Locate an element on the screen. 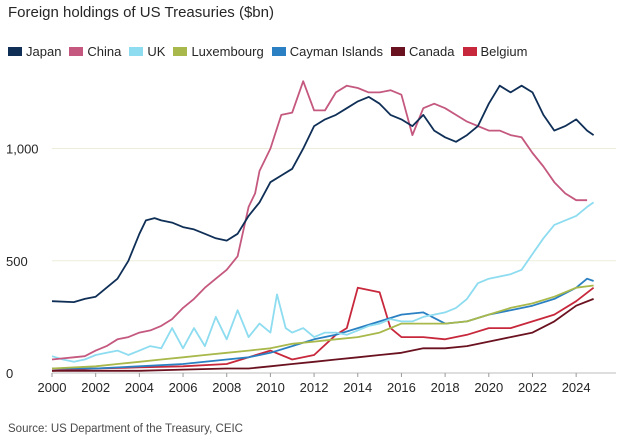  x-tick-label-6: 2012 is located at coordinates (314, 387).